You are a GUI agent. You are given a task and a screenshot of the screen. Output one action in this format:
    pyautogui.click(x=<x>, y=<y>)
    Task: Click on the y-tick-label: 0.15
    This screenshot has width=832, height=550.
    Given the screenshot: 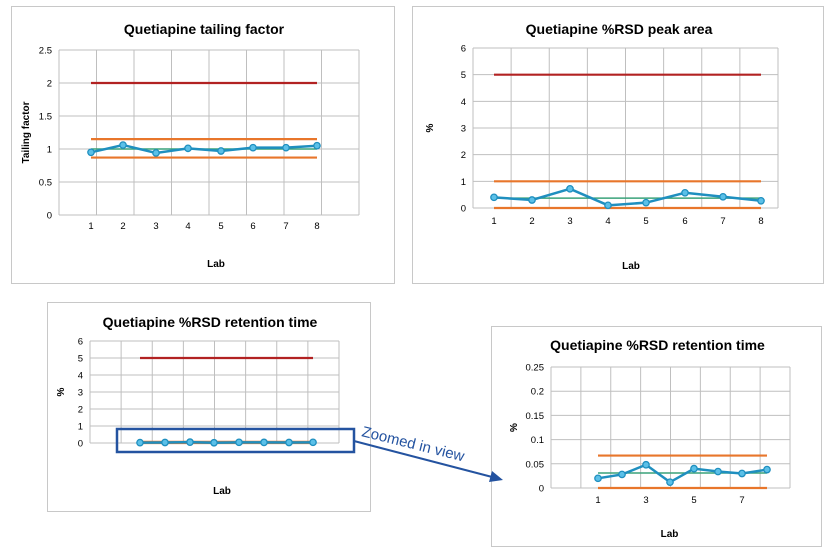 What is the action you would take?
    pyautogui.click(x=535, y=416)
    